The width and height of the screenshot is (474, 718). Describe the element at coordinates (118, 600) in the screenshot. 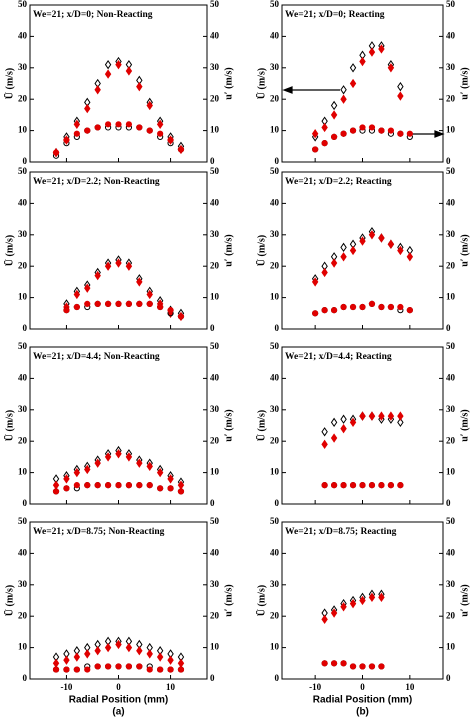

I see `plot-frame` at that location.